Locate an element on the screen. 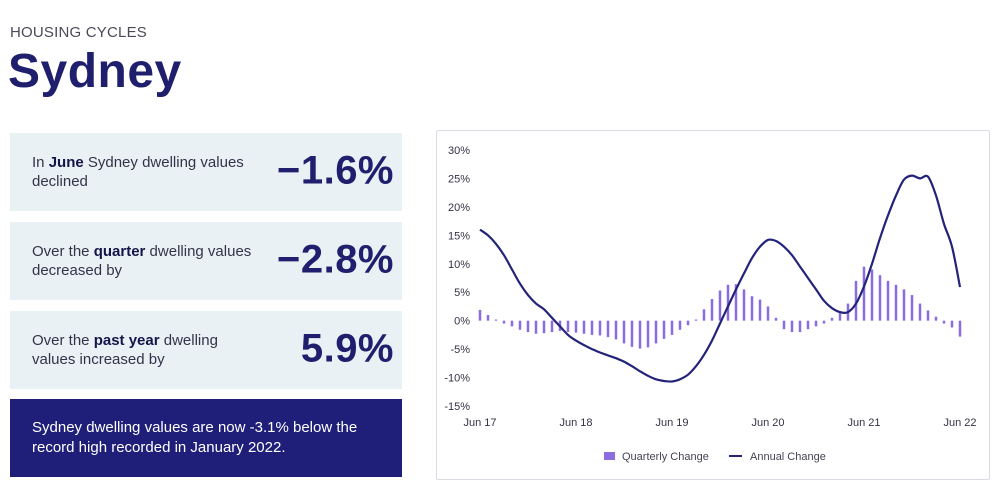 Image resolution: width=1000 pixels, height=500 pixels. y-tick-label: 5% is located at coordinates (462, 293).